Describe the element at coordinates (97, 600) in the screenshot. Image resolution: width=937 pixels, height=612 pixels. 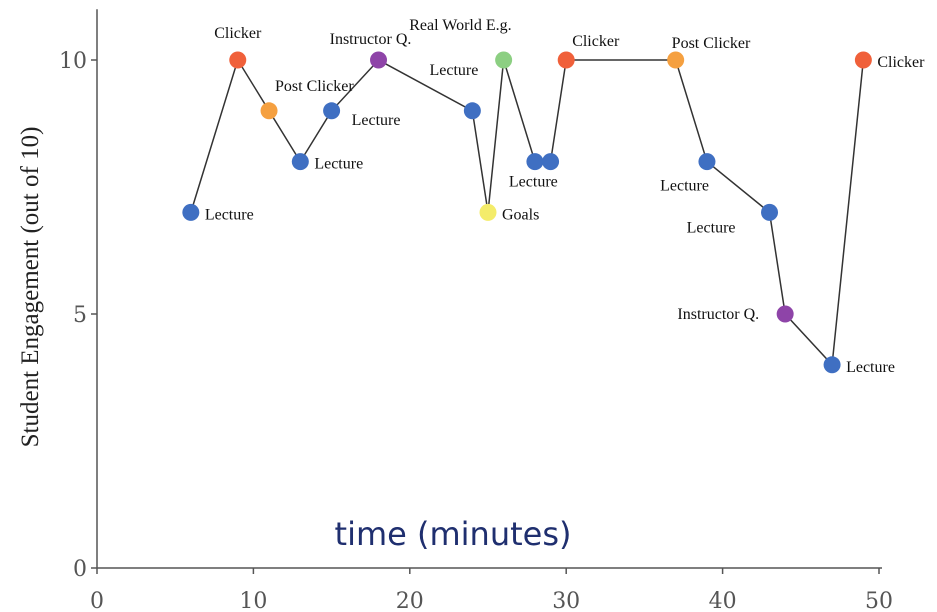
I see `x-tick-label: 0` at that location.